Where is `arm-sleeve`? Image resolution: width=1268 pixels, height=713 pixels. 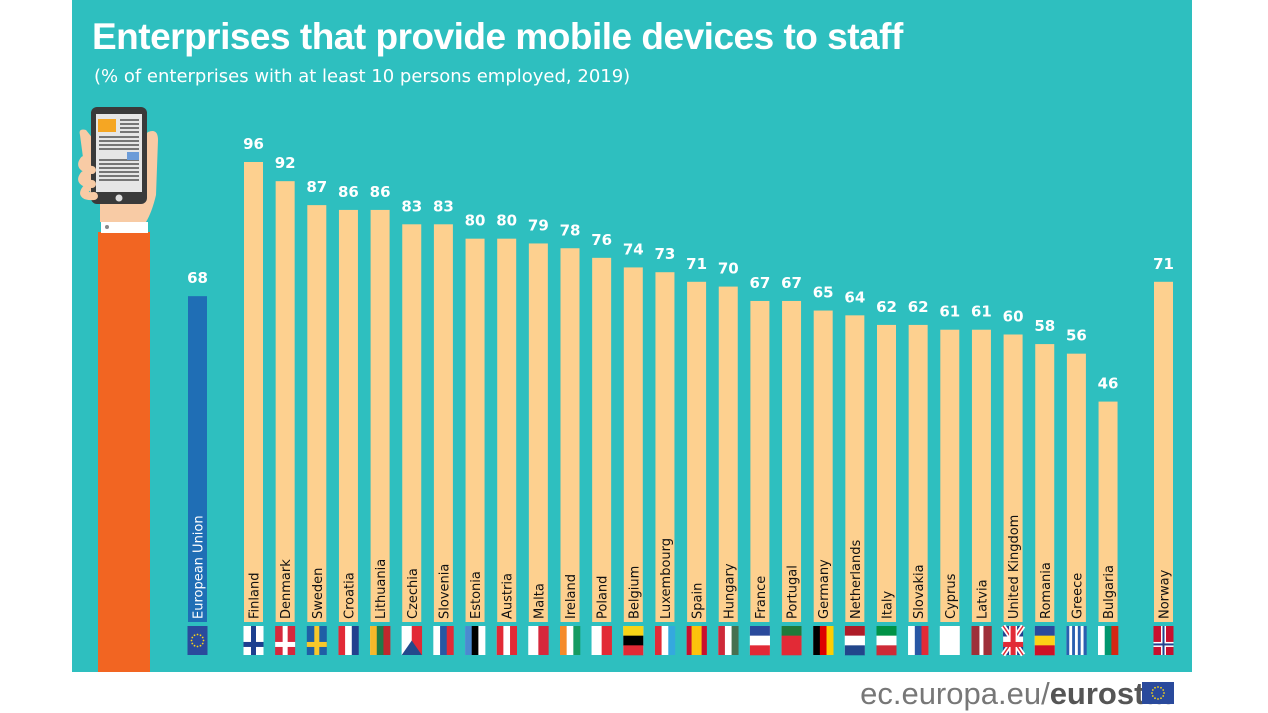
arm-sleeve is located at coordinates (124, 452).